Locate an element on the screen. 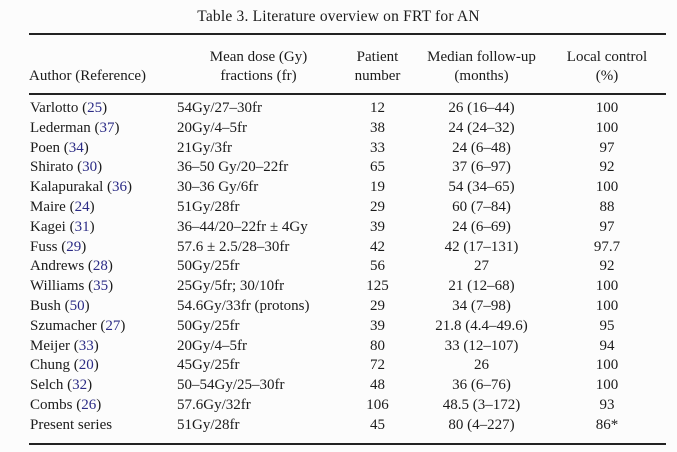 This screenshot has height=452, width=677. reference-link: 35 is located at coordinates (101, 286).